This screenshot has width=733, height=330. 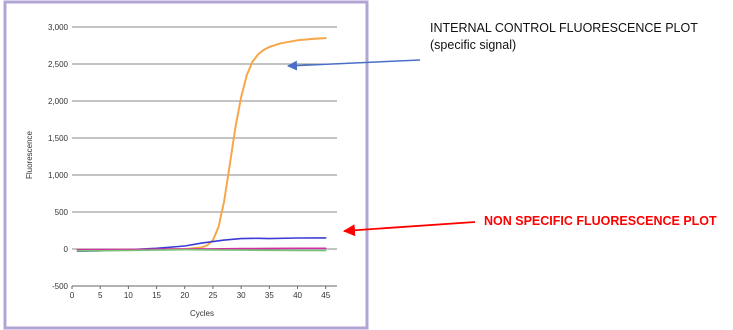 What do you see at coordinates (564, 28) in the screenshot?
I see `internal-control-title: INTERNAL CONTROL FLUORESCENCE PLOT` at bounding box center [564, 28].